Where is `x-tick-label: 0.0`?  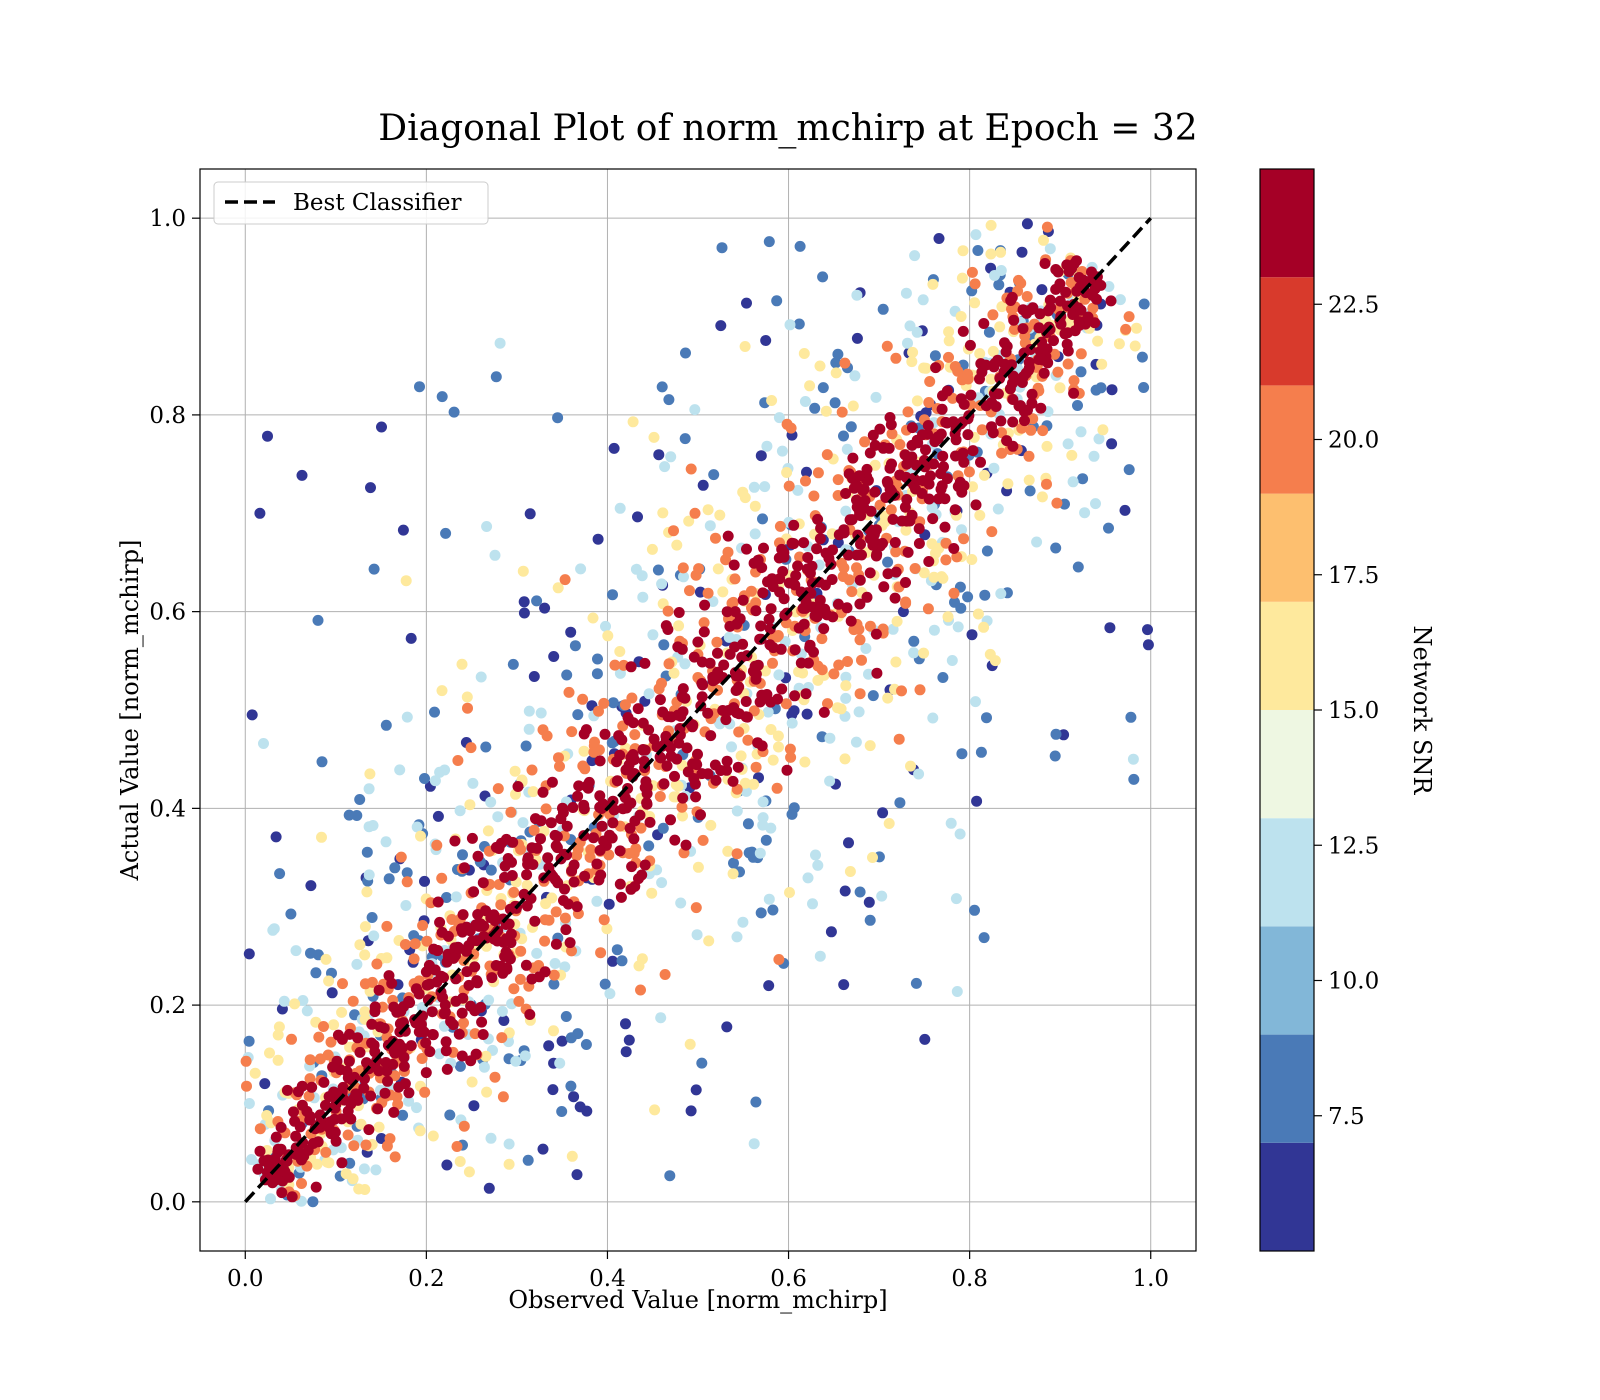 x-tick-label: 0.0 is located at coordinates (245, 1279).